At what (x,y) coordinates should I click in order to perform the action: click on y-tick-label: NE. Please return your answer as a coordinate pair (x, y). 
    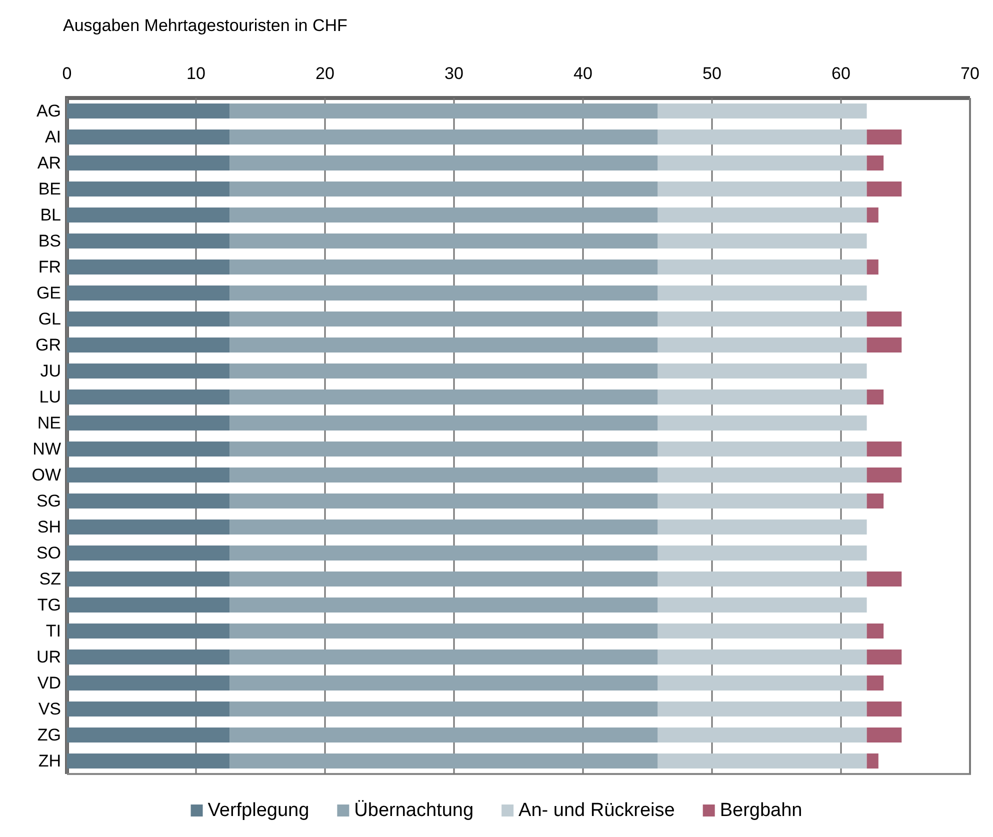
    Looking at the image, I should click on (49, 423).